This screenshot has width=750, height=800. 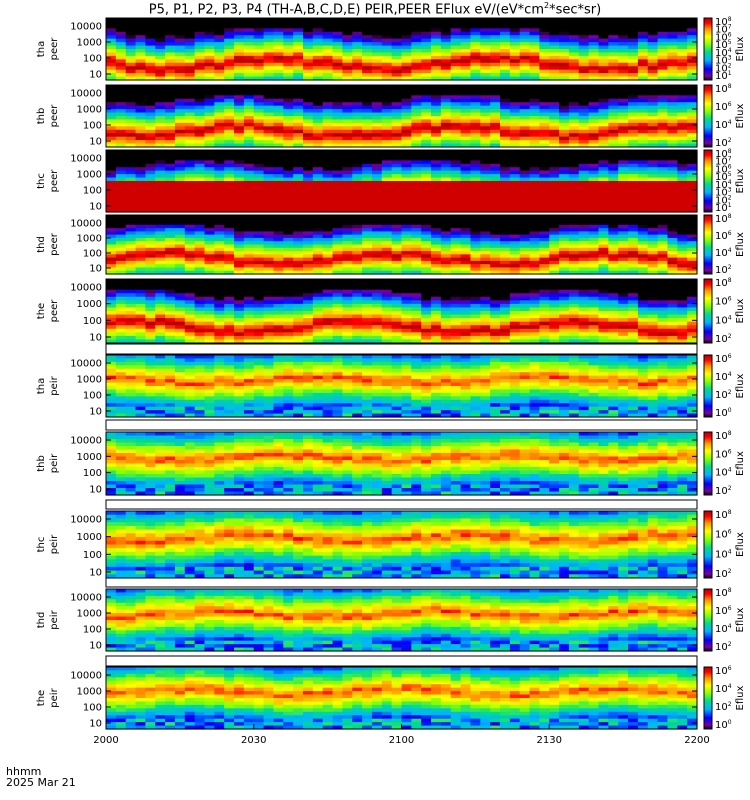 I want to click on date-label: 2025 Mar 21, so click(x=41, y=782).